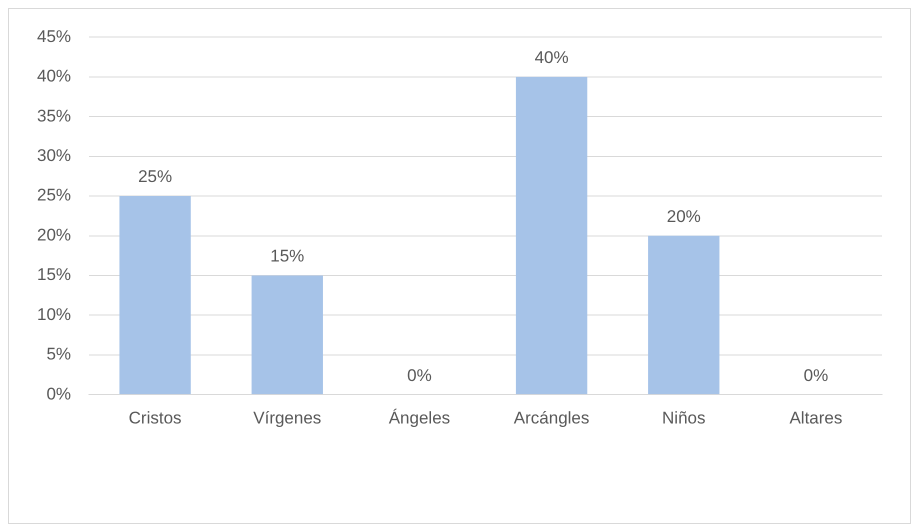 Image resolution: width=913 pixels, height=528 pixels. What do you see at coordinates (54, 195) in the screenshot?
I see `y-tick-label: 25%` at bounding box center [54, 195].